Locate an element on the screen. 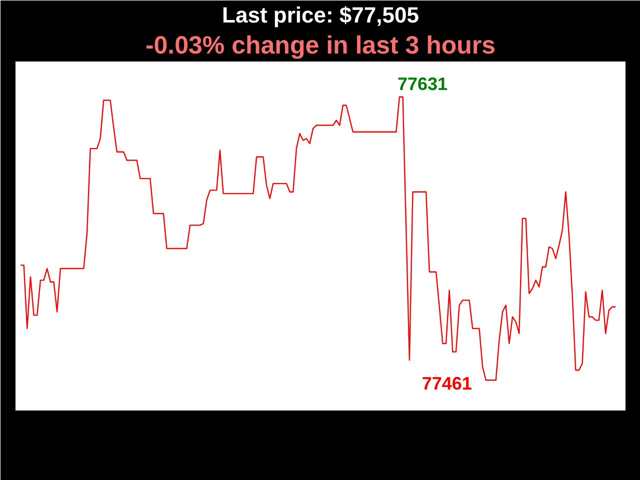 The image size is (640, 480). chart-subtitle: -0.03% change in last 3 hours is located at coordinates (320, 46).